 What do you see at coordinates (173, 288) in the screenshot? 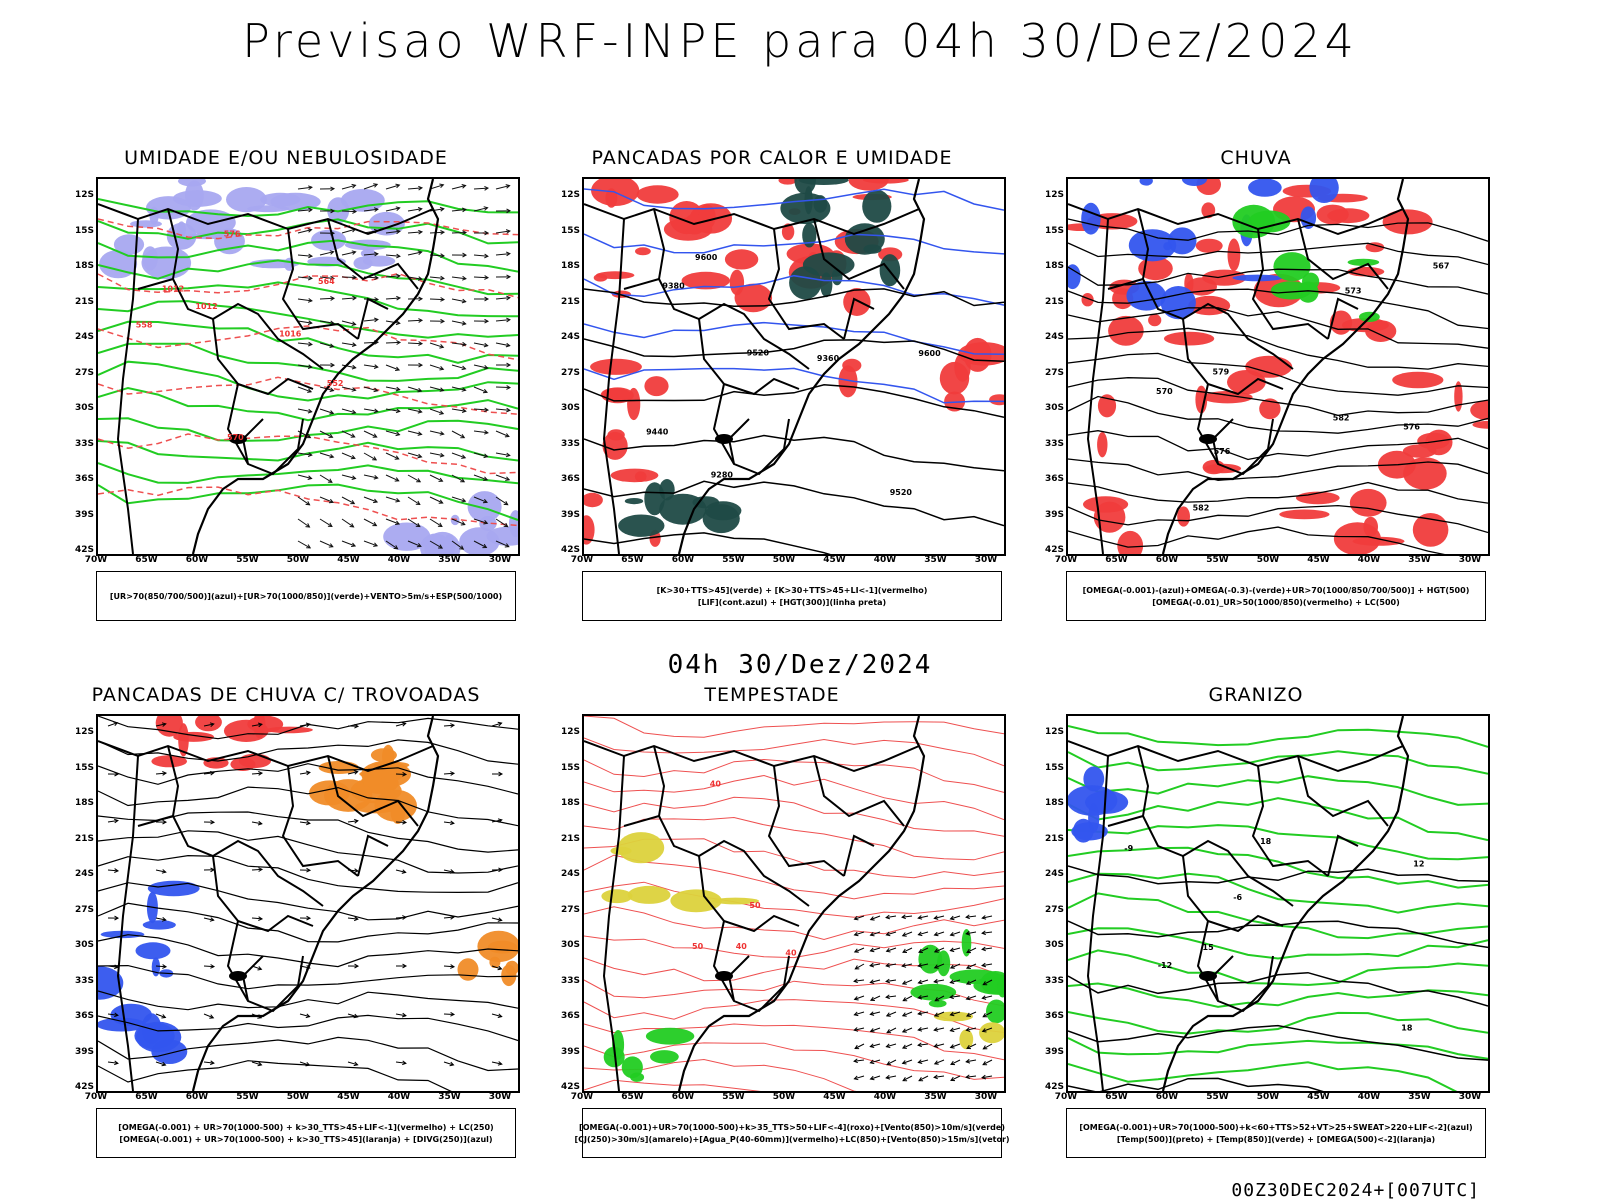
I see `contour-label: 1012` at bounding box center [173, 288].